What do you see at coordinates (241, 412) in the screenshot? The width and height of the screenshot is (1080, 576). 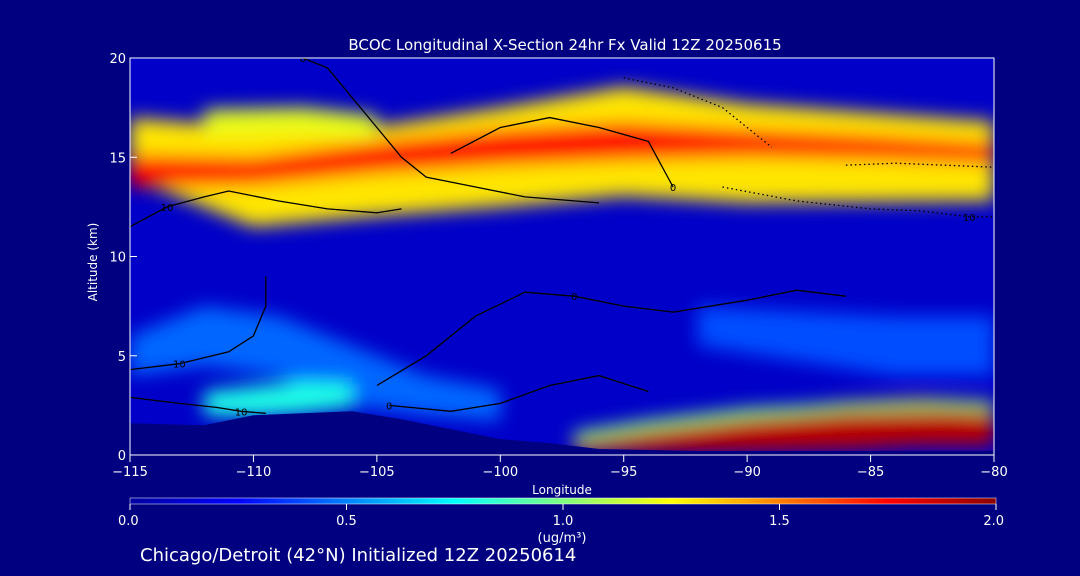 I see `contour-label-4: 10` at bounding box center [241, 412].